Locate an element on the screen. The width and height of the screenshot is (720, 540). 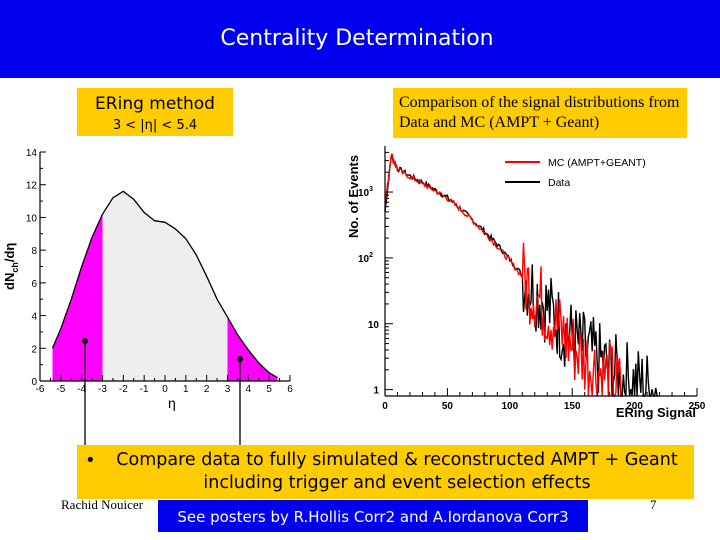
legend-label: Data is located at coordinates (559, 183).